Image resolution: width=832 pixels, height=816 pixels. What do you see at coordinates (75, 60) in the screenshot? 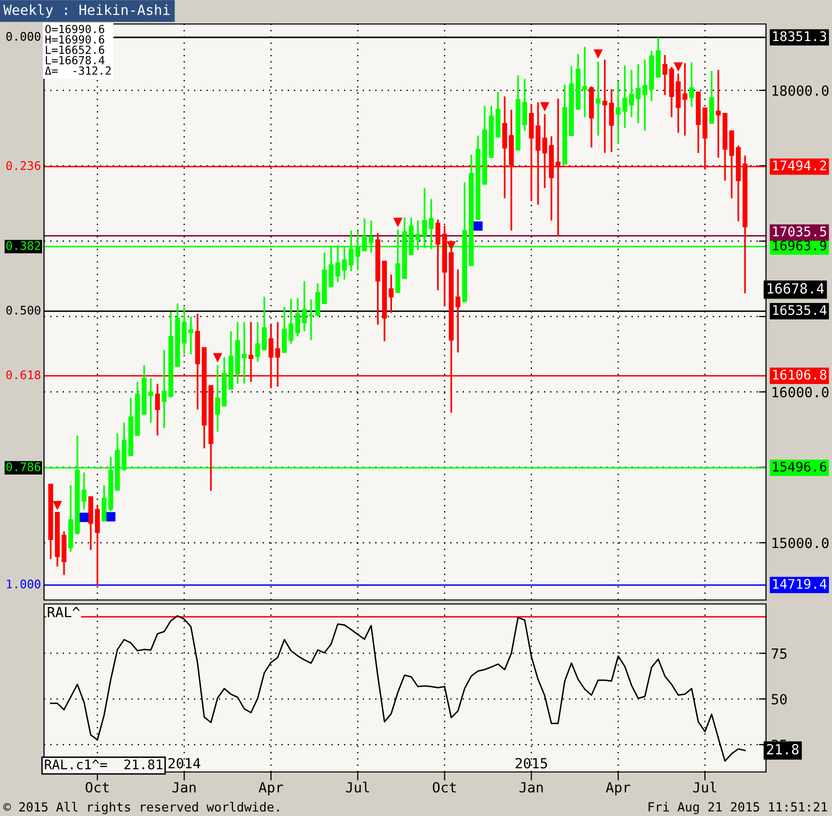
I see `annotation: L=16678.4` at bounding box center [75, 60].